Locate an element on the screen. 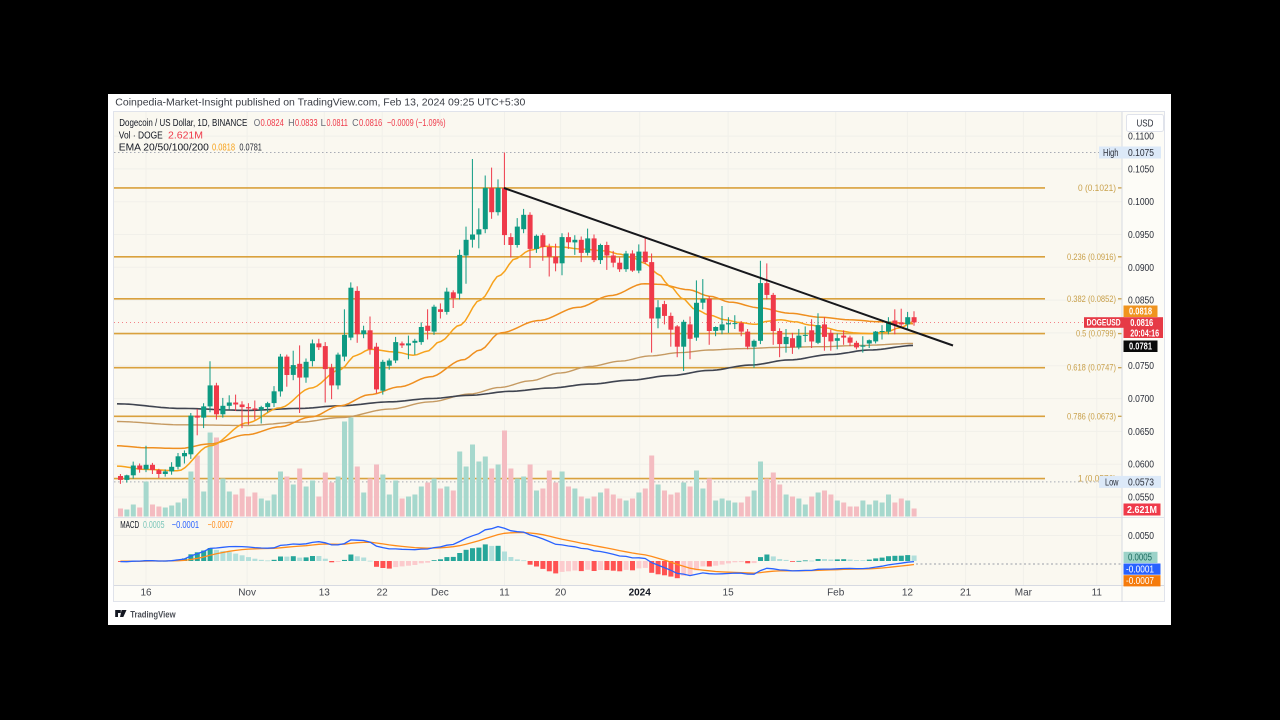  svg-text: 0.0650 is located at coordinates (1141, 432).